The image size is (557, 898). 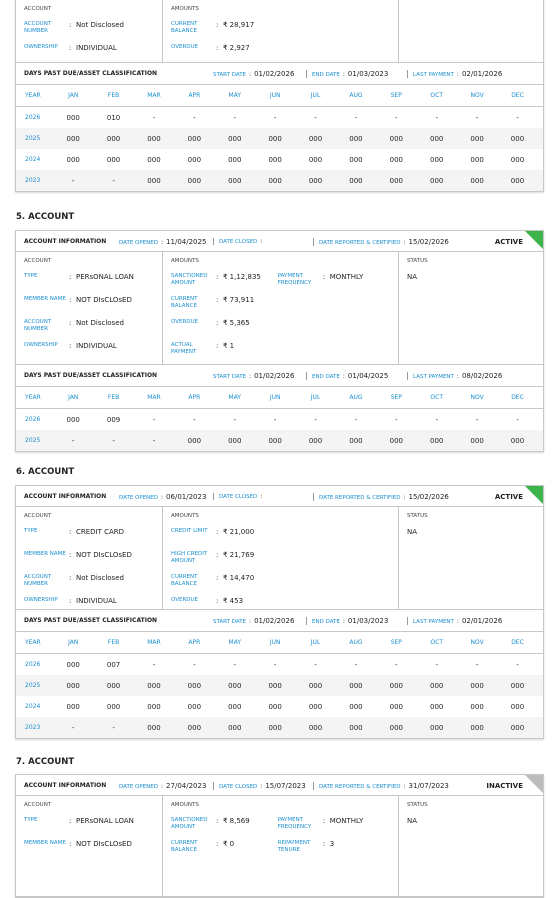 What do you see at coordinates (33, 440) in the screenshot?
I see `dpd-year: 2025` at bounding box center [33, 440].